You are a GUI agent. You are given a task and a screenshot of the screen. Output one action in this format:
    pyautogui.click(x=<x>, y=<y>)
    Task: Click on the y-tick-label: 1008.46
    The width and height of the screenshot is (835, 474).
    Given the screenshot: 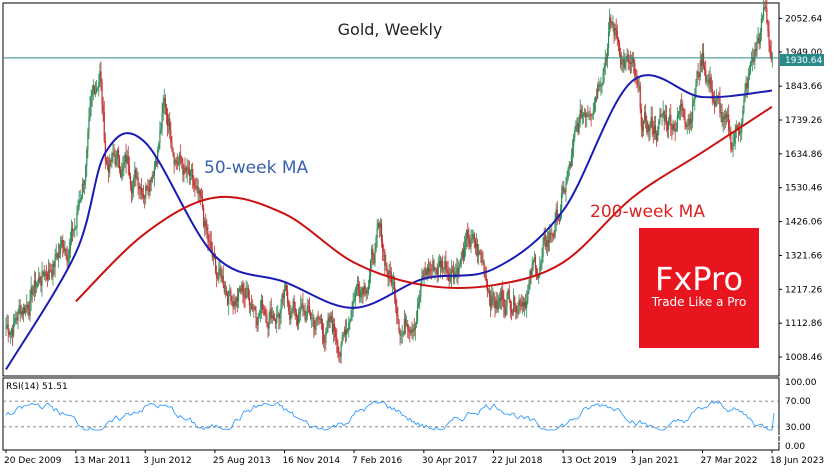 What is the action you would take?
    pyautogui.click(x=803, y=358)
    